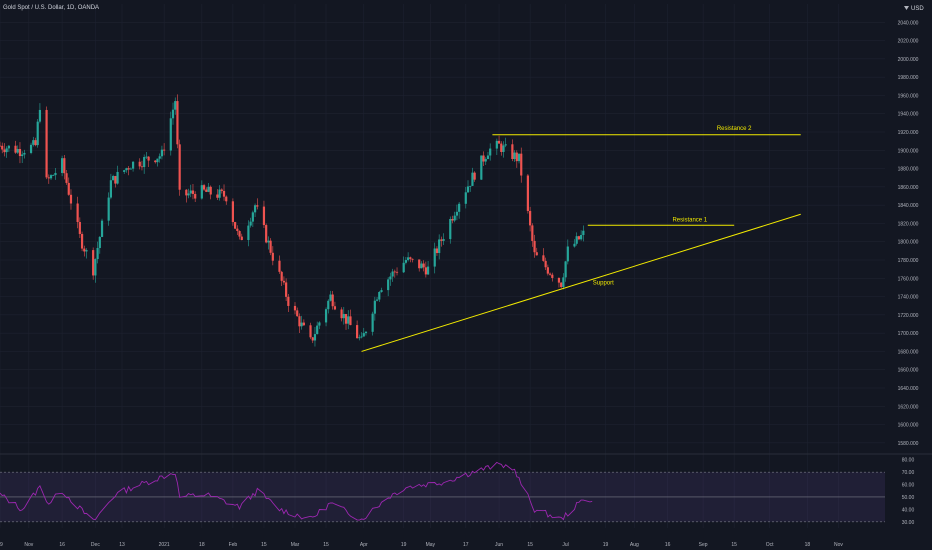 Image resolution: width=932 pixels, height=550 pixels. What do you see at coordinates (908, 461) in the screenshot?
I see `rsi-tick-label: 80.00` at bounding box center [908, 461].